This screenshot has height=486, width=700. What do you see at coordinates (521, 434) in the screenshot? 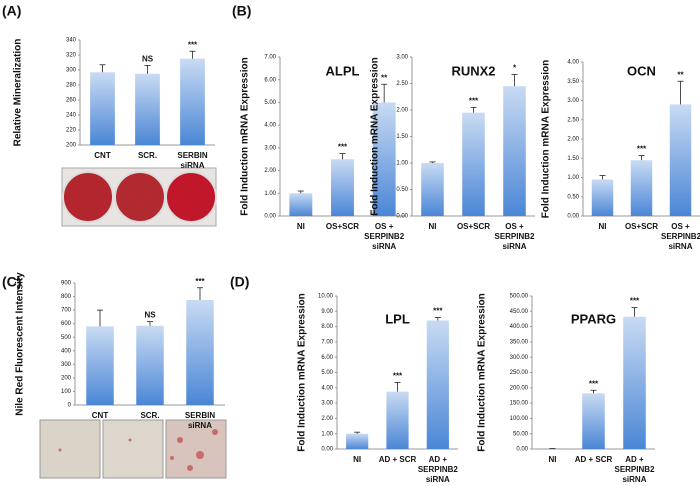
I see `y-tick-label: 50.00` at bounding box center [521, 434].